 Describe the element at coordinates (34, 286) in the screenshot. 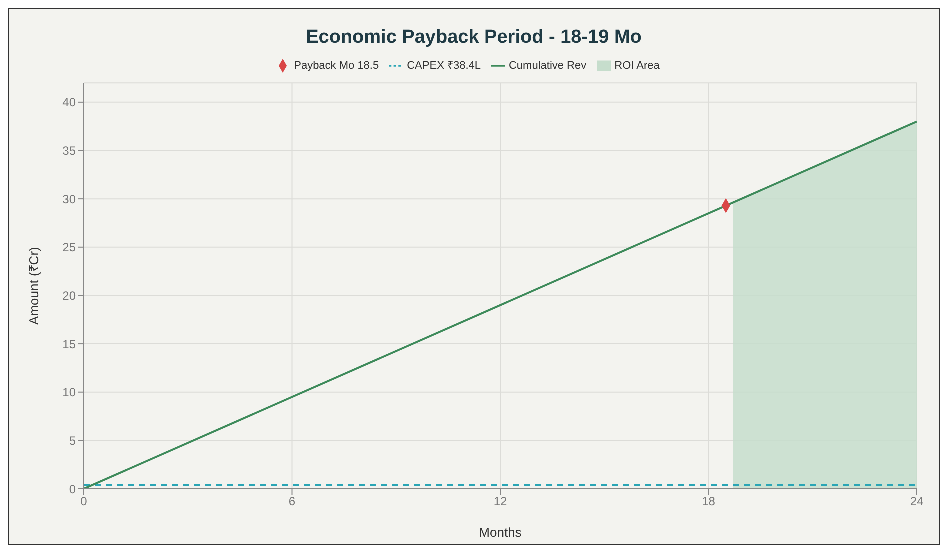

I see `y-axis-title: Amount (₹Cr)` at that location.